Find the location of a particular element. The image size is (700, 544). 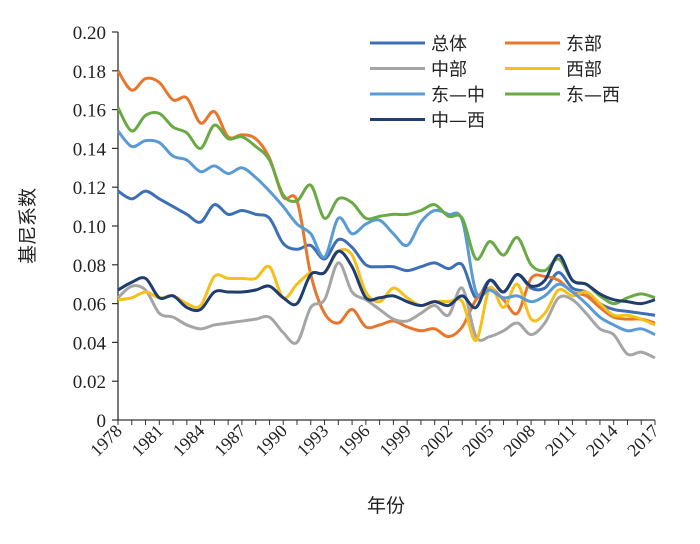

legend-label: 东—中 is located at coordinates (458, 95).